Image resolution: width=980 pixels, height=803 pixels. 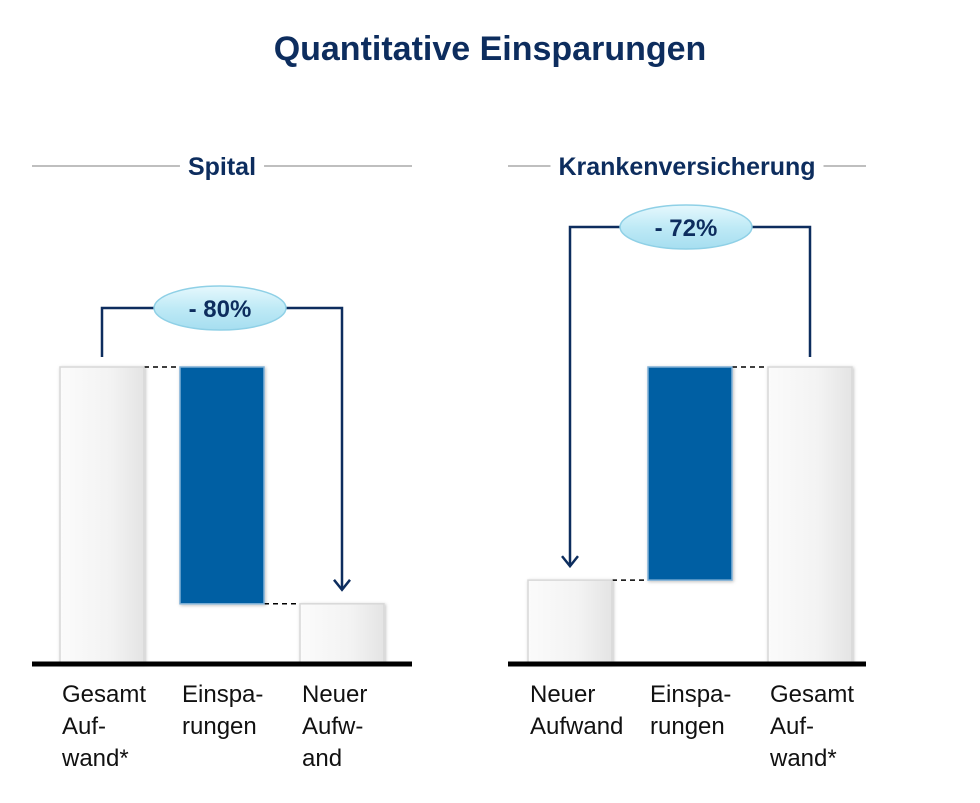 What do you see at coordinates (222, 167) in the screenshot?
I see `panel-title: Spital` at bounding box center [222, 167].